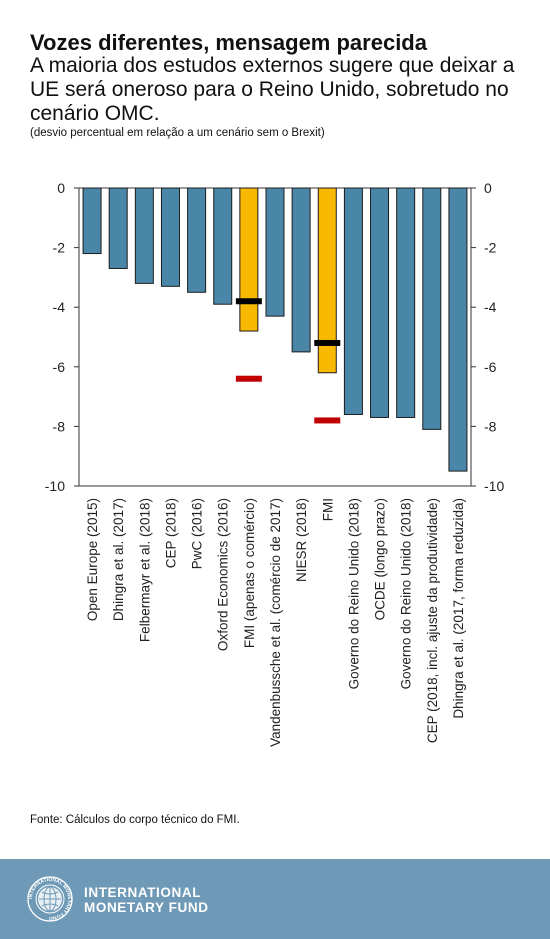 This screenshot has height=939, width=550. I want to click on x-tick-label: Vandenbussche et al. (comércio de 2017), so click(275, 622).